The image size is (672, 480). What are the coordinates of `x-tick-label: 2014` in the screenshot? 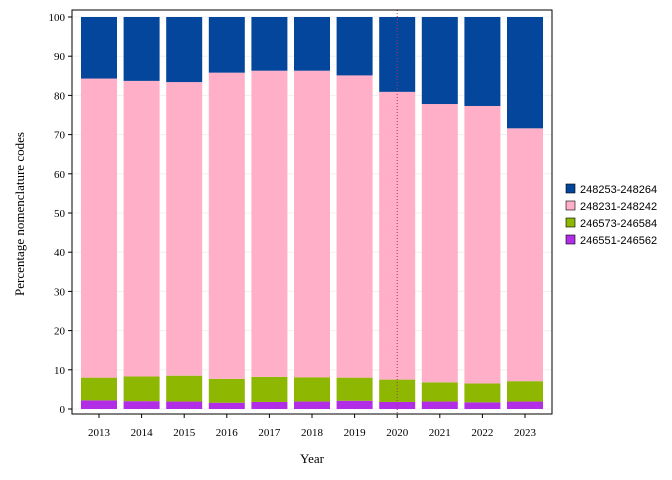 It's located at (142, 433).